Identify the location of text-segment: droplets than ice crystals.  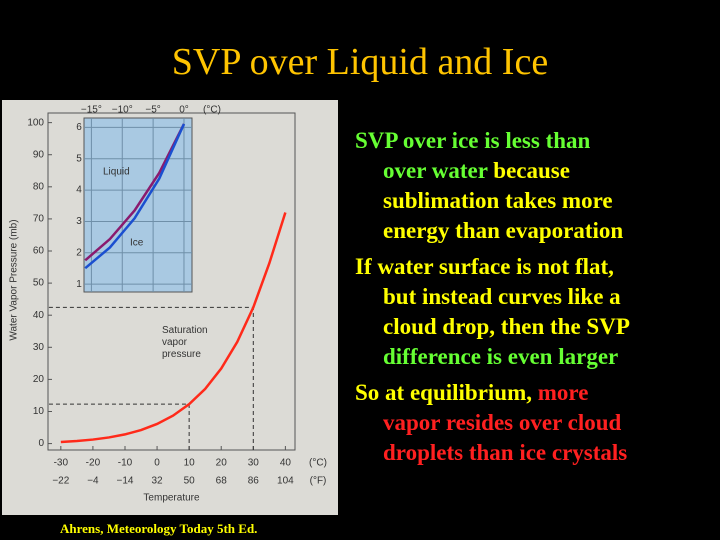
(505, 452).